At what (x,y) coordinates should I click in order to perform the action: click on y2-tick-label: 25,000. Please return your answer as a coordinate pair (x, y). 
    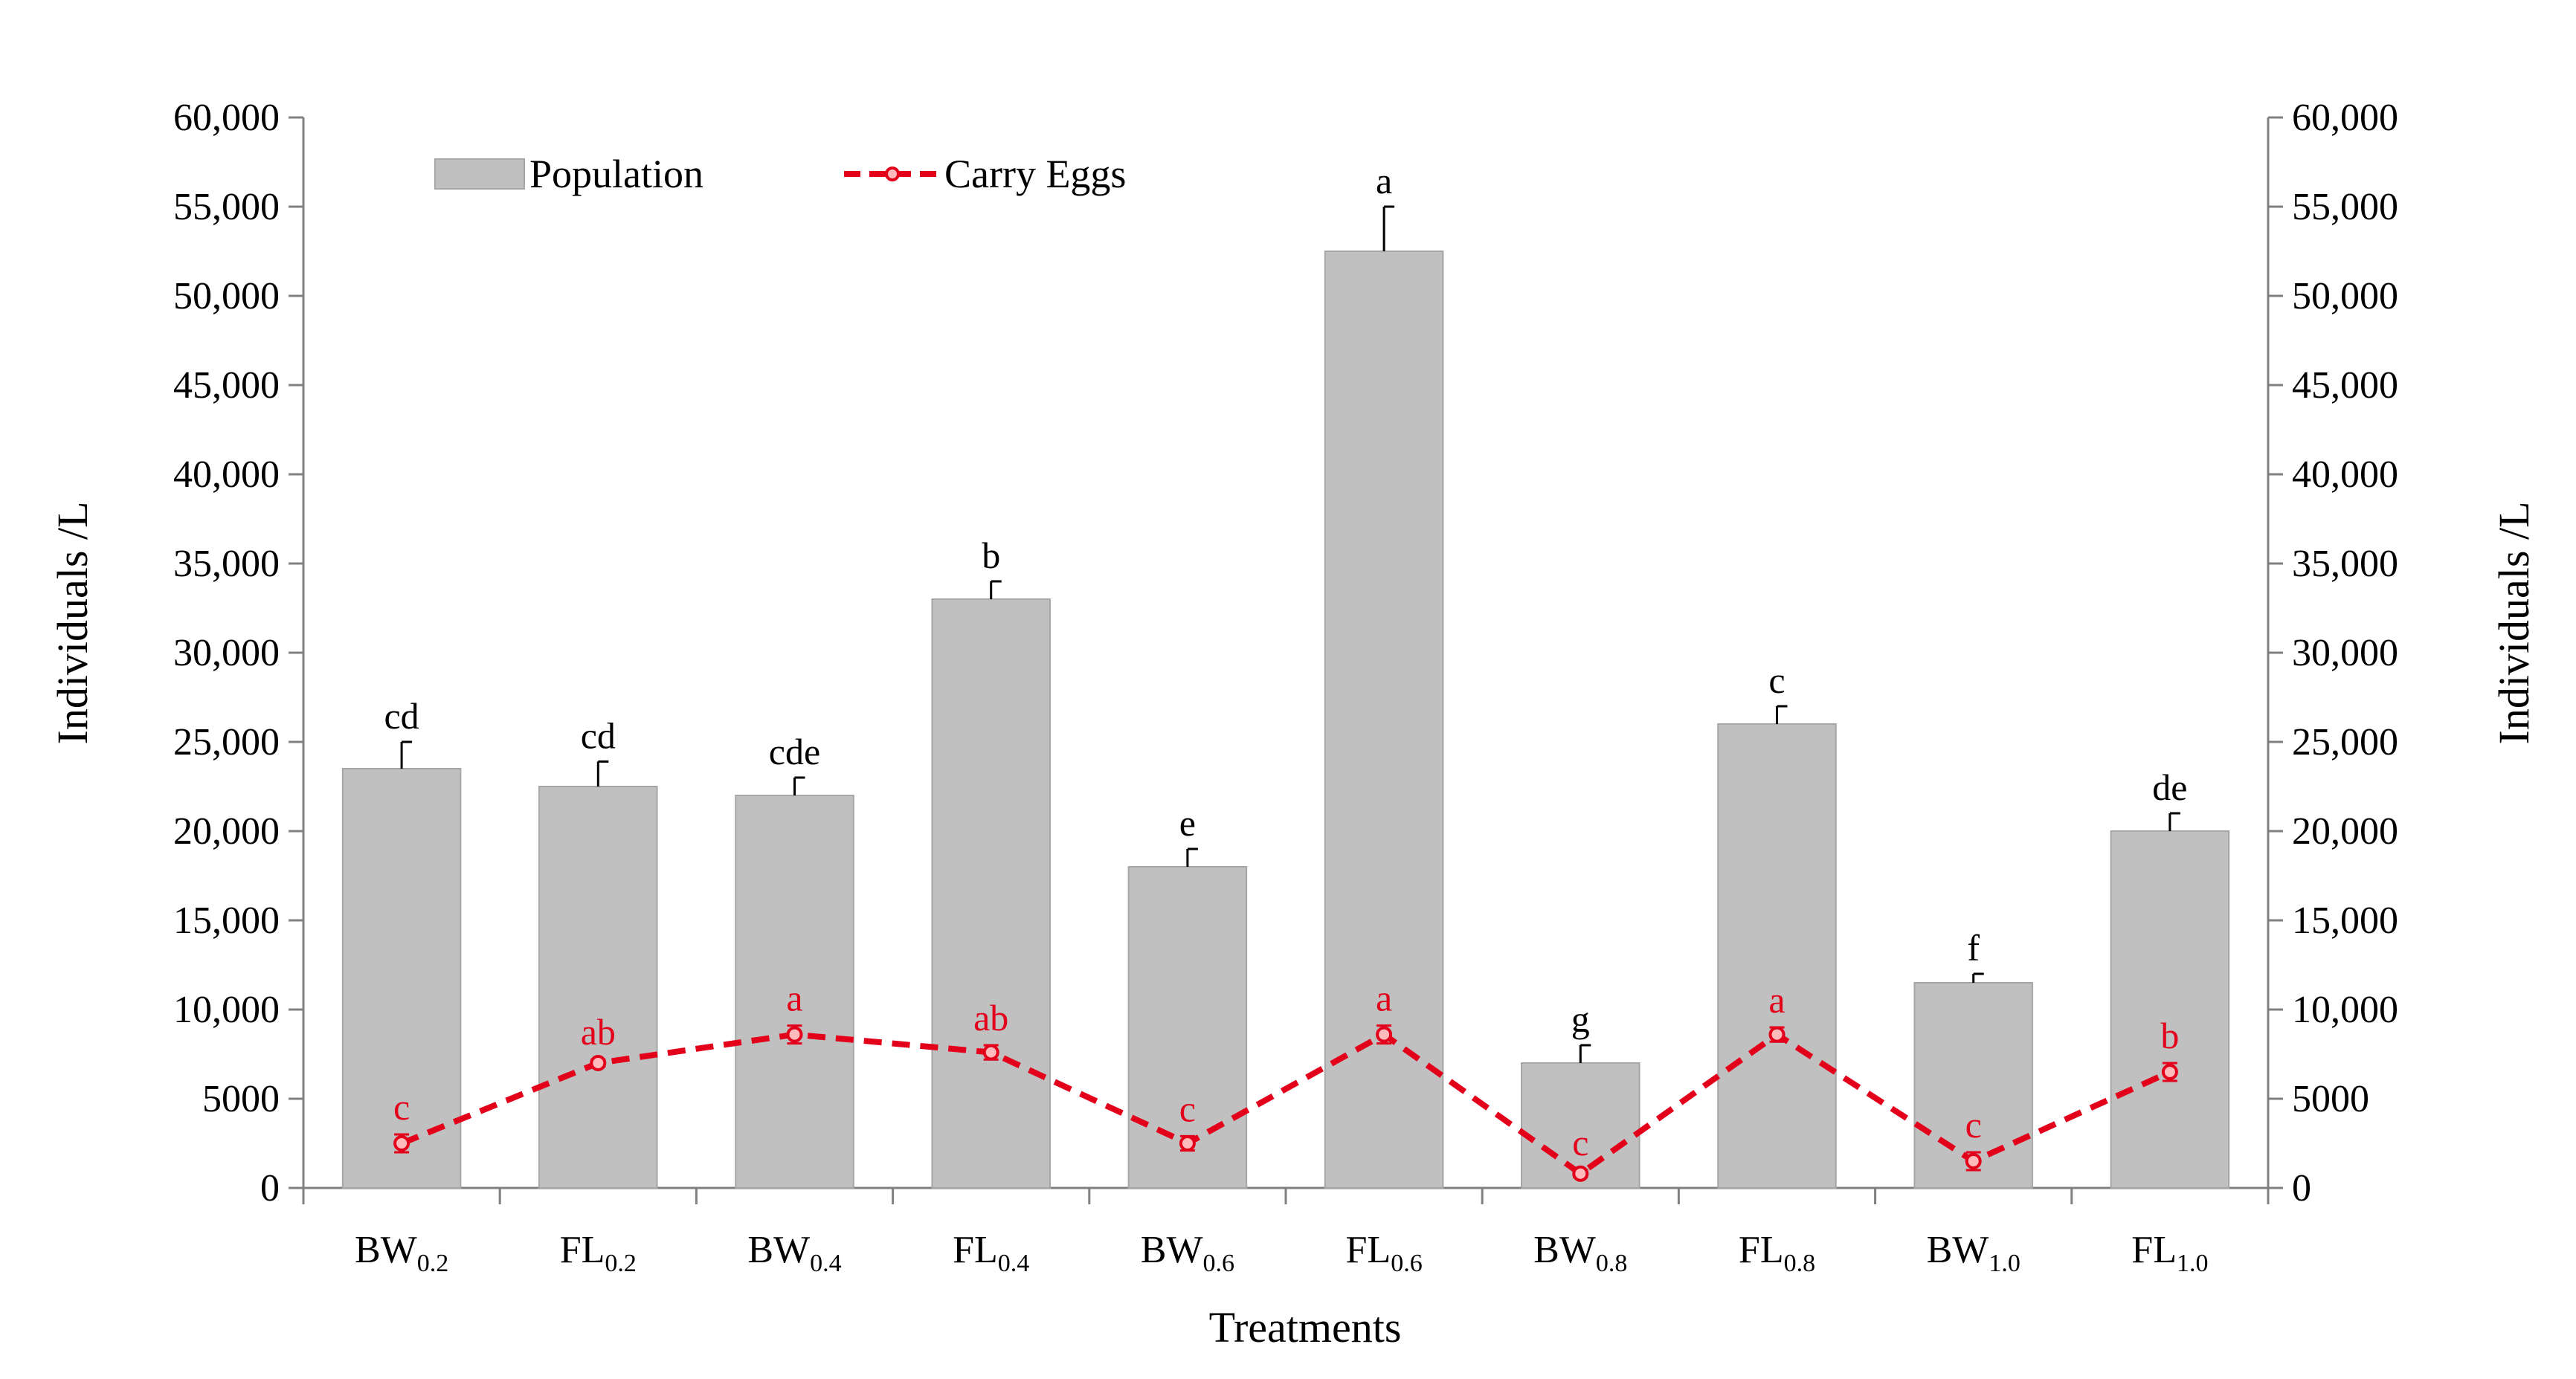
    Looking at the image, I should click on (2345, 742).